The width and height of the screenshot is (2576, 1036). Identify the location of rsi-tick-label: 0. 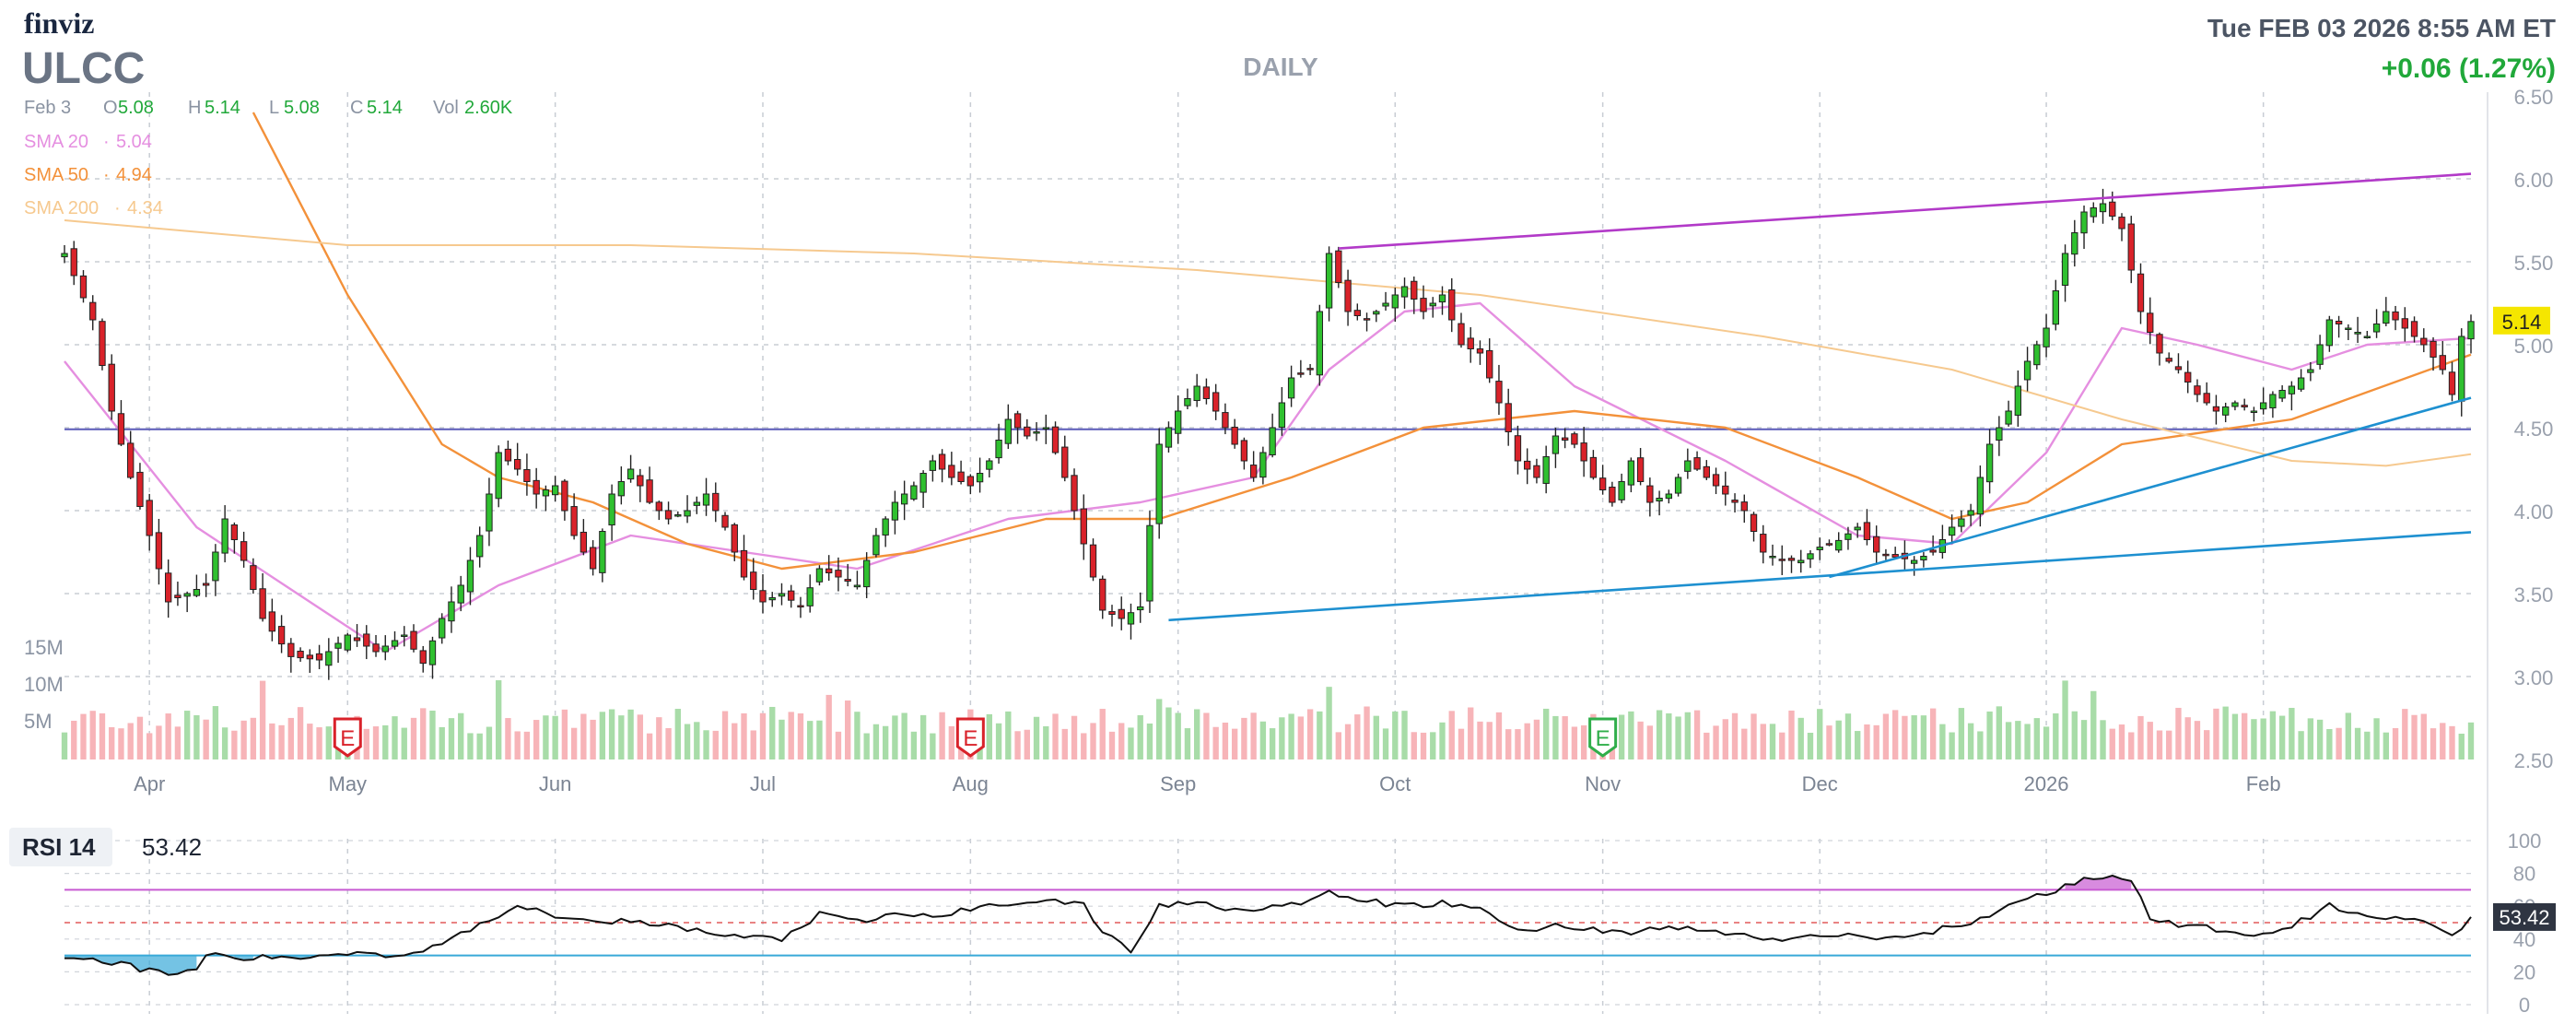
(2524, 1005).